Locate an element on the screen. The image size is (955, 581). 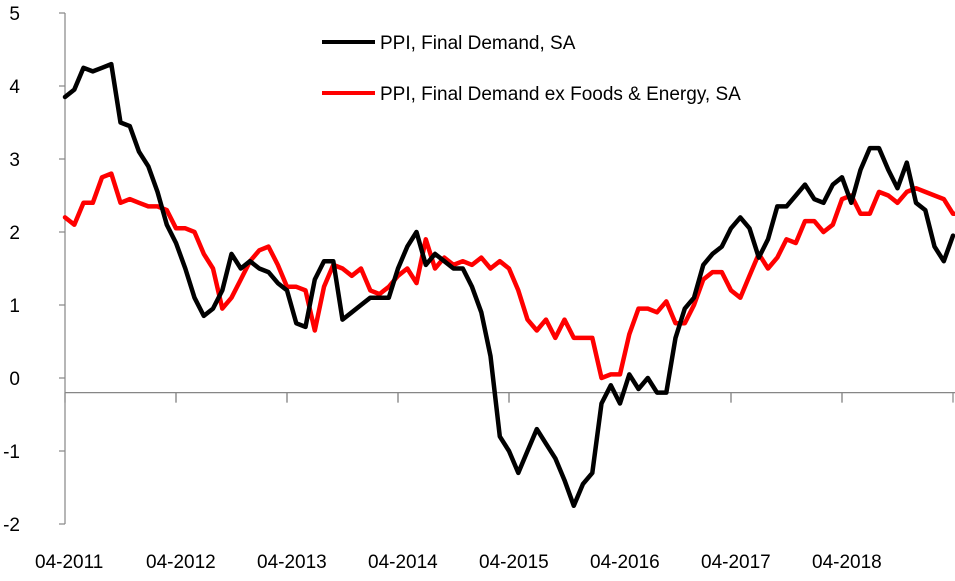
y-tick-label: 5 is located at coordinates (14, 14).